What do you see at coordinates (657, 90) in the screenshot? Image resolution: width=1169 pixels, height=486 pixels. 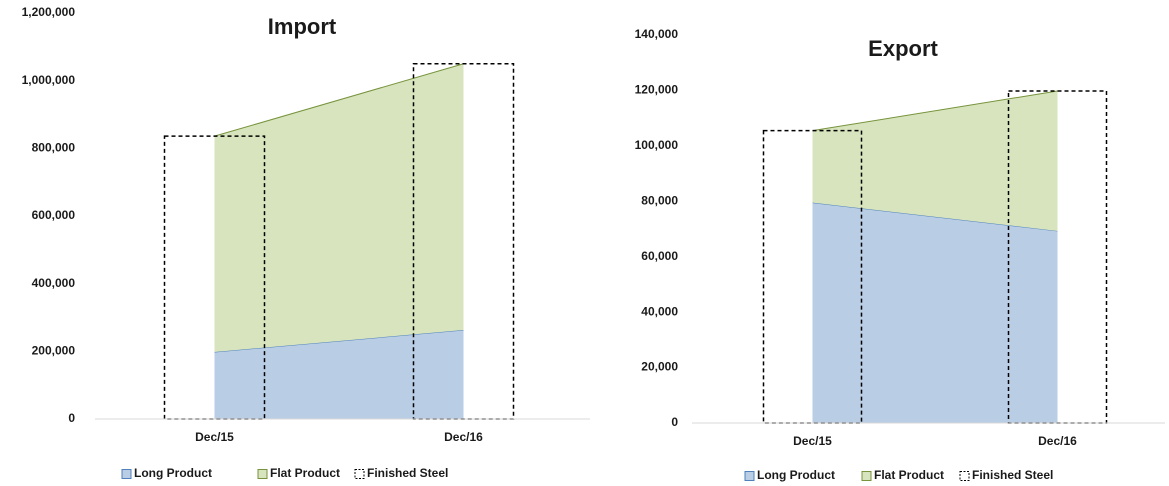 I see `y-tick-label: 120,000` at bounding box center [657, 90].